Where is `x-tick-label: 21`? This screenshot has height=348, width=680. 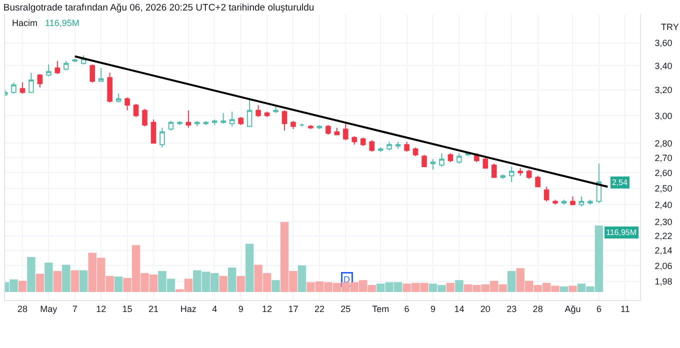
x-tick-label: 21 is located at coordinates (153, 309).